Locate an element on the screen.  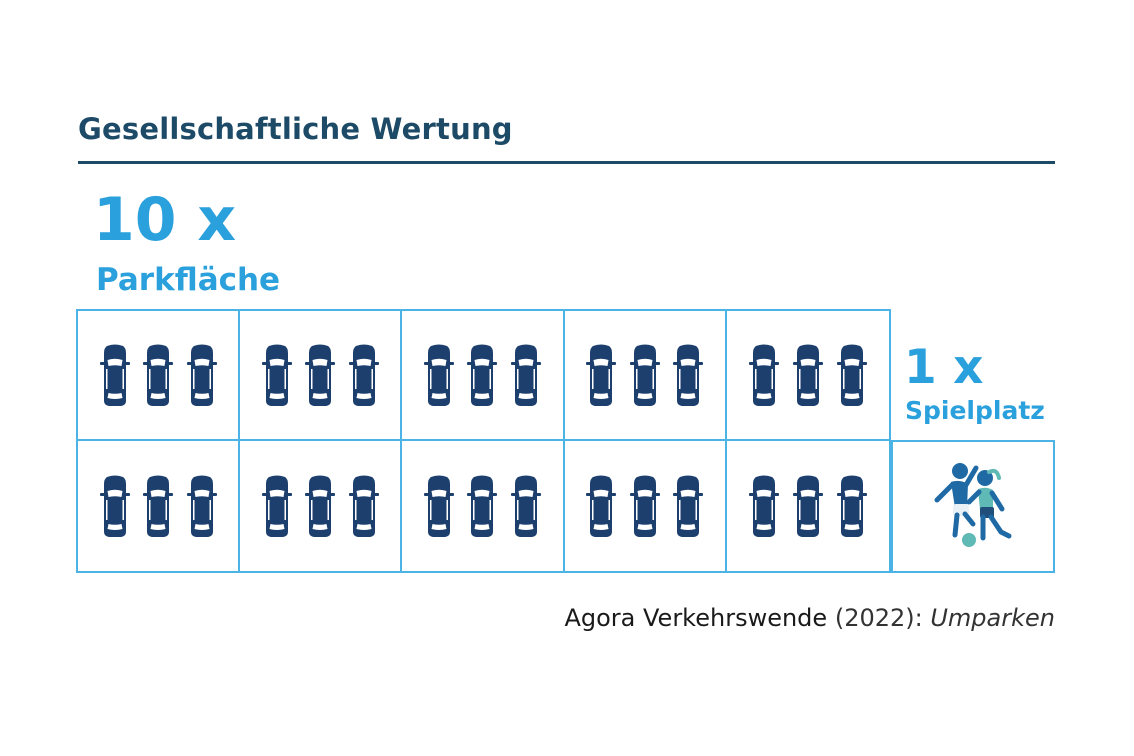
children-playing-icon is located at coordinates (973, 504).